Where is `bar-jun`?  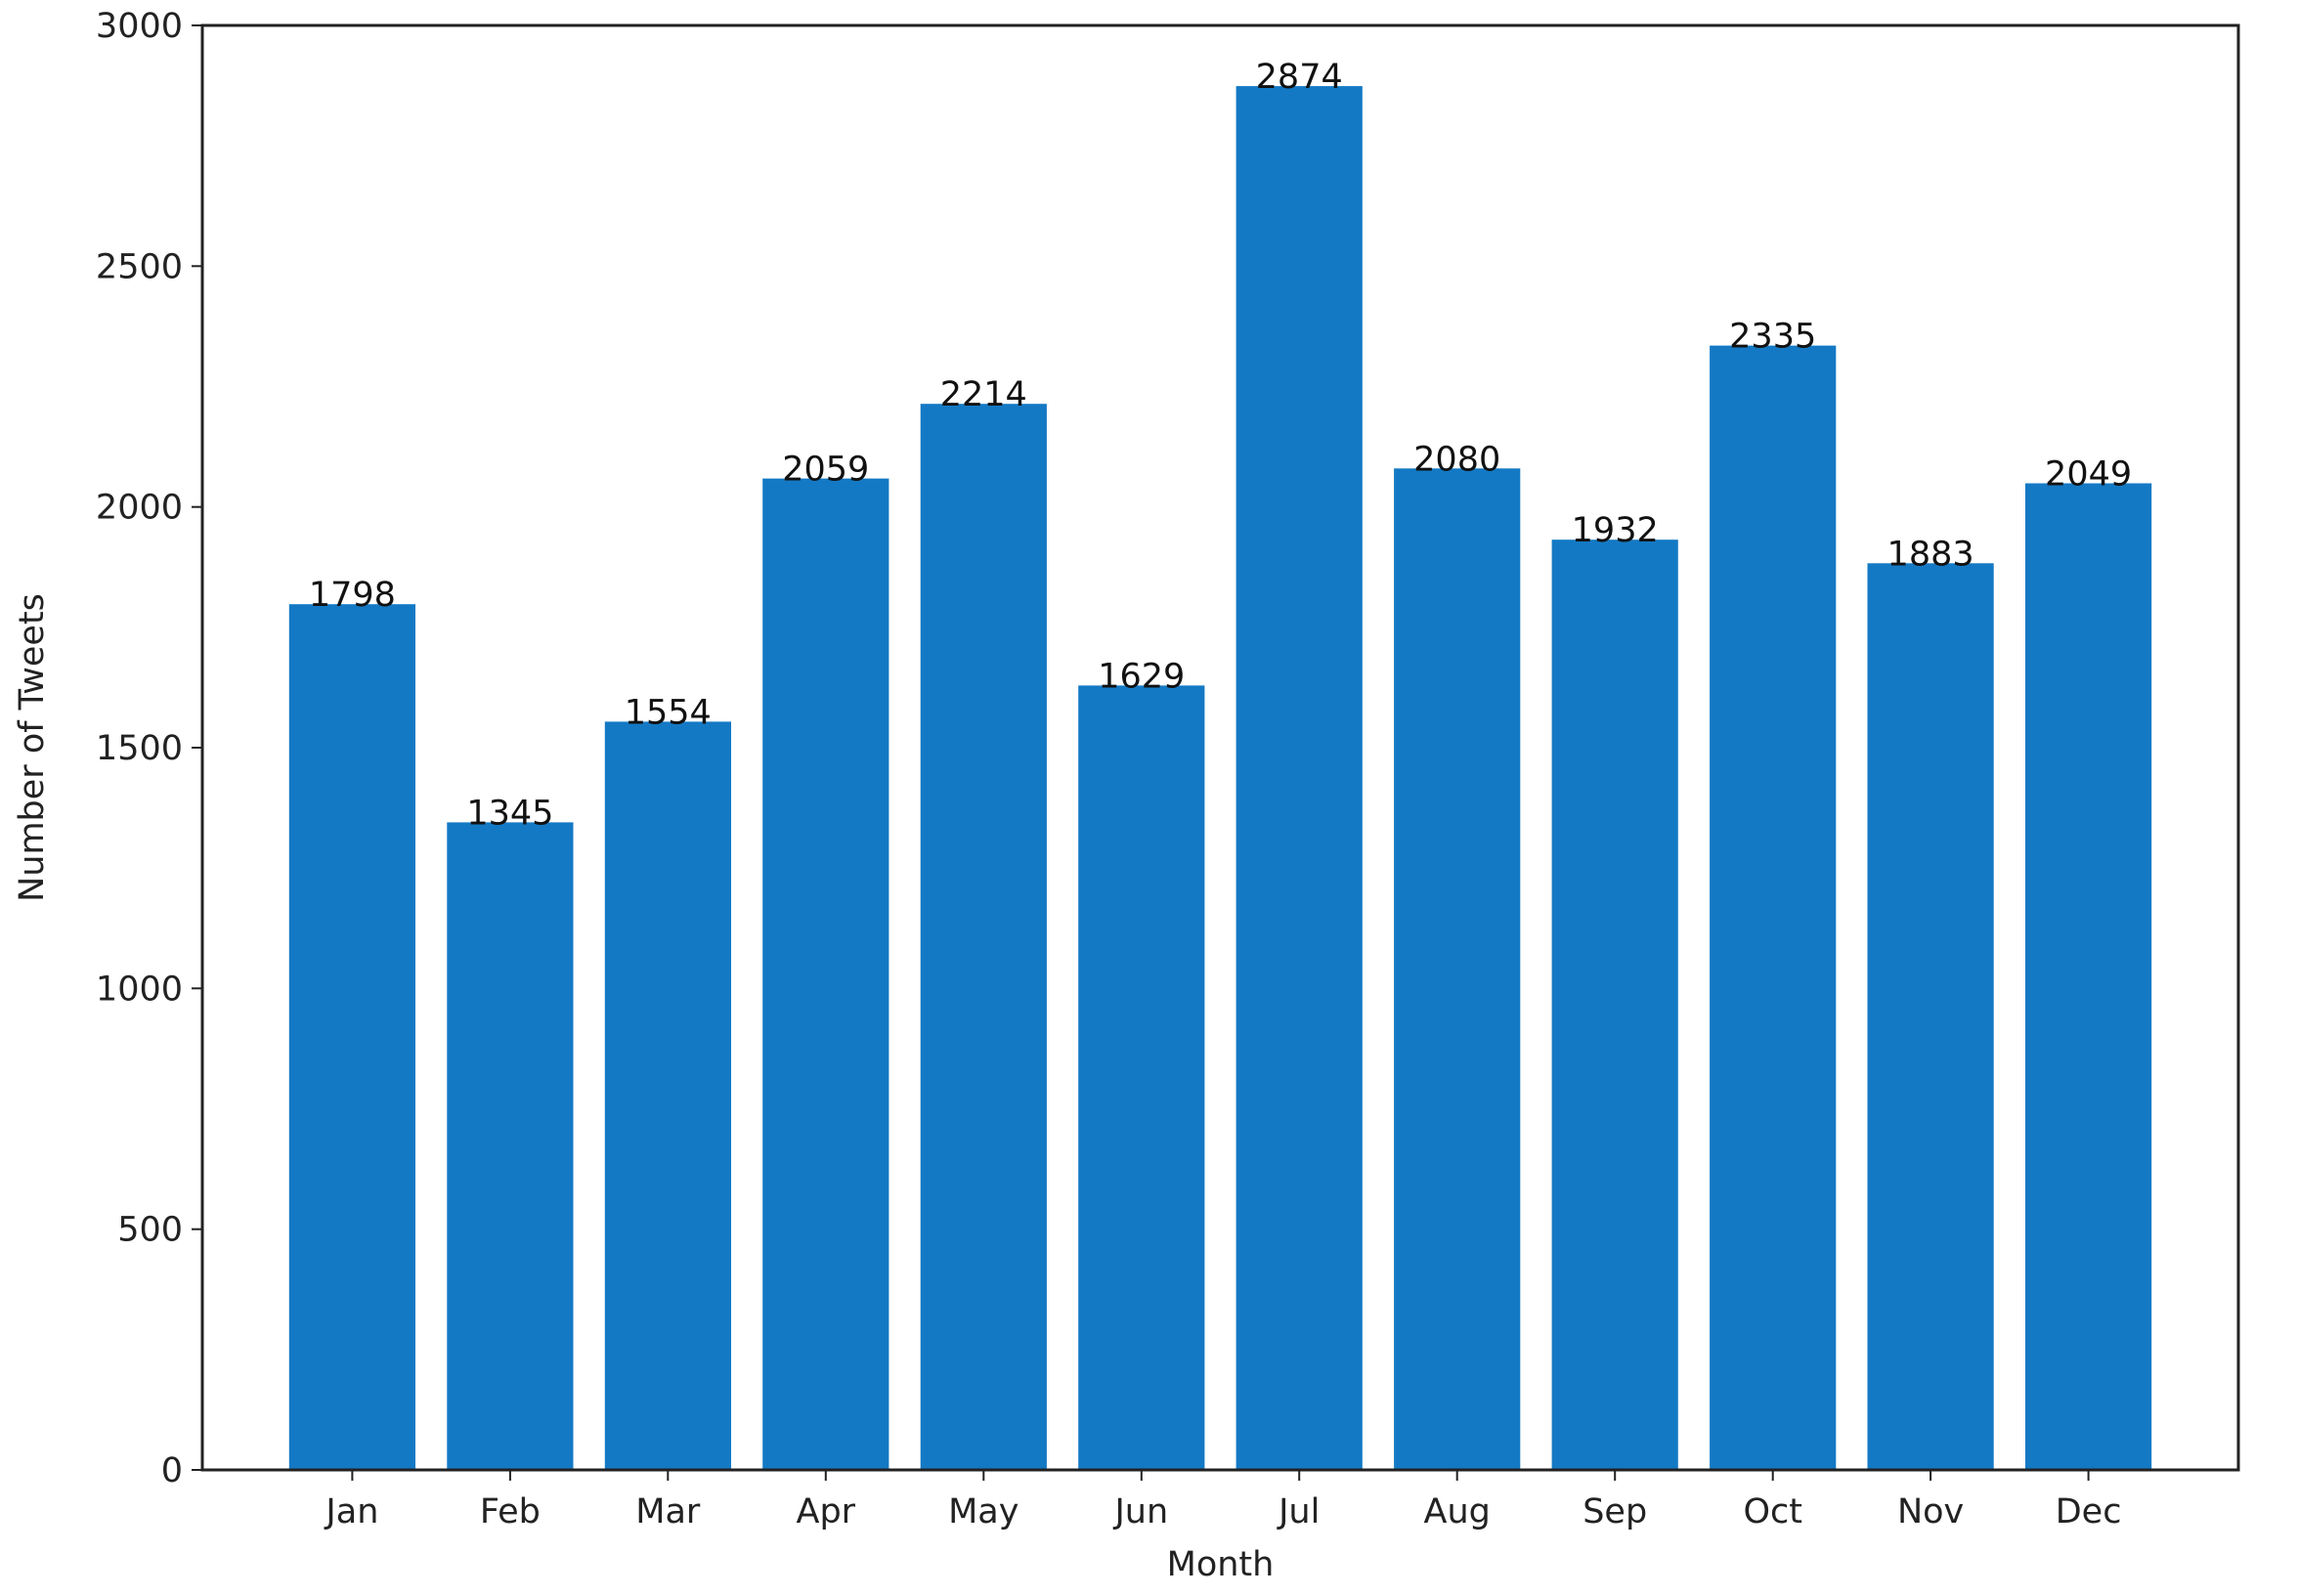
bar-jun is located at coordinates (1141, 1077).